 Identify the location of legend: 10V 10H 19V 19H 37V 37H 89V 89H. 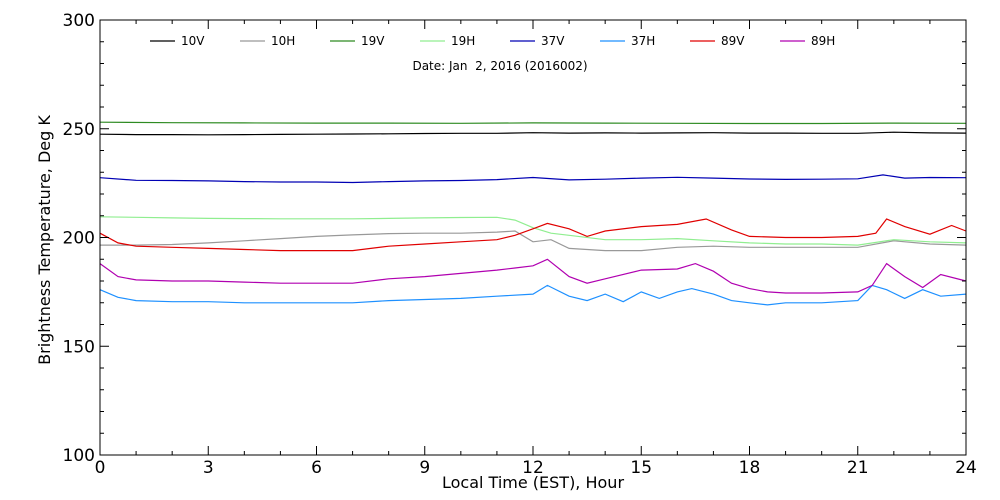
(492, 41).